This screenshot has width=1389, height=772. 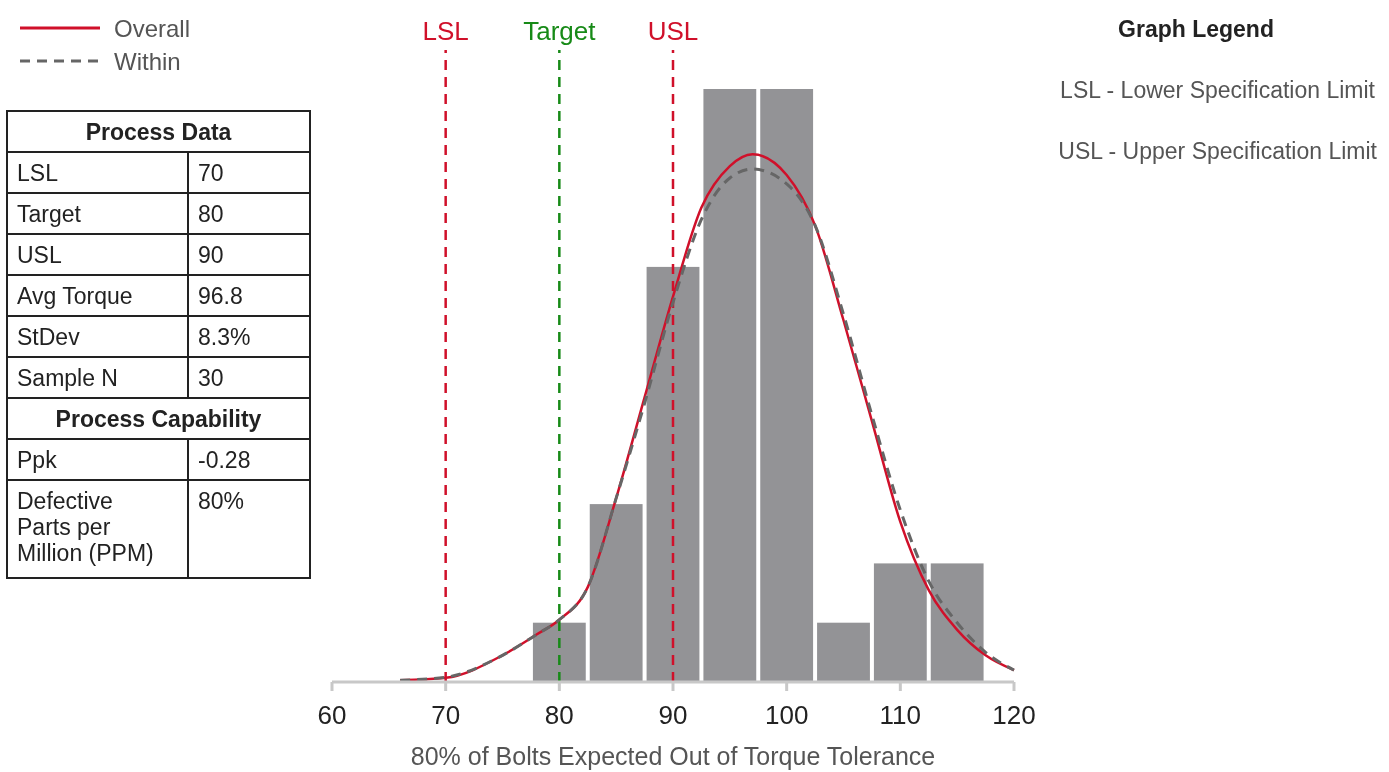 What do you see at coordinates (67, 378) in the screenshot?
I see `text: Sample N` at bounding box center [67, 378].